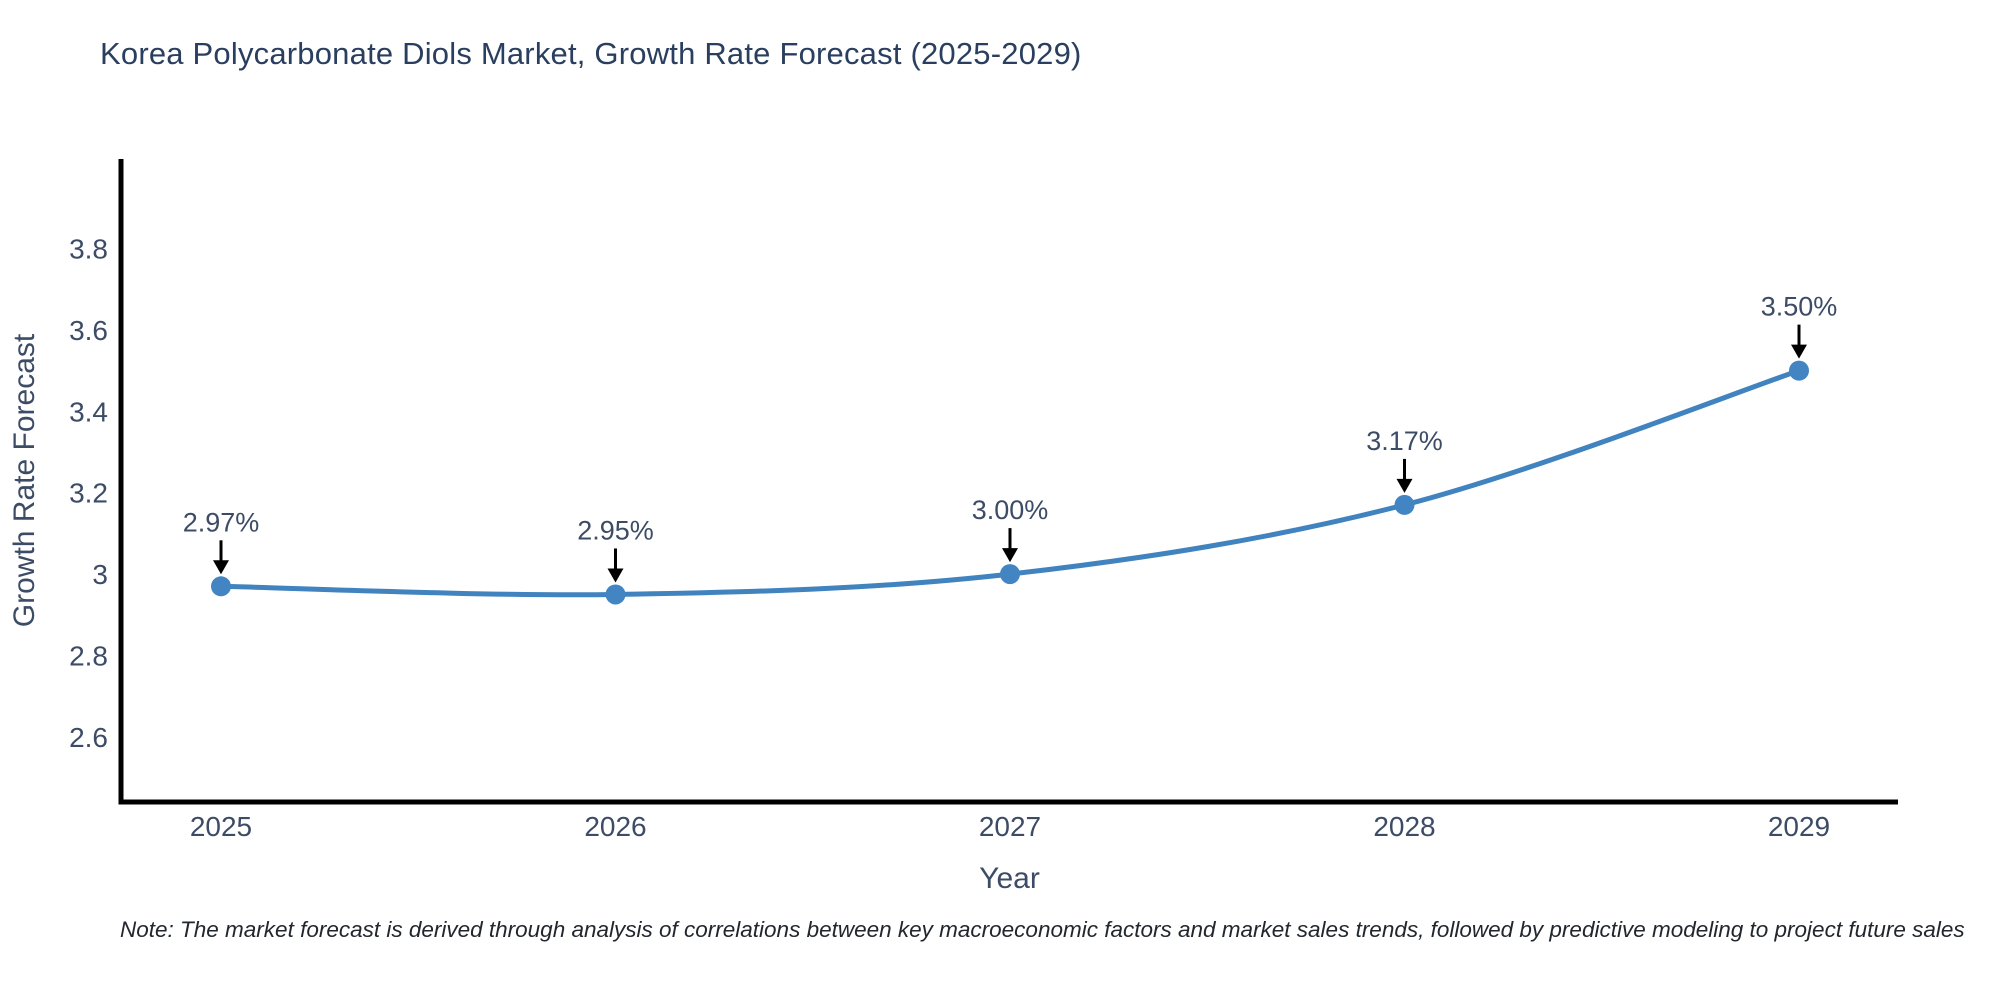 This screenshot has height=1000, width=2000. I want to click on point-value-label: 3.00%, so click(1010, 510).